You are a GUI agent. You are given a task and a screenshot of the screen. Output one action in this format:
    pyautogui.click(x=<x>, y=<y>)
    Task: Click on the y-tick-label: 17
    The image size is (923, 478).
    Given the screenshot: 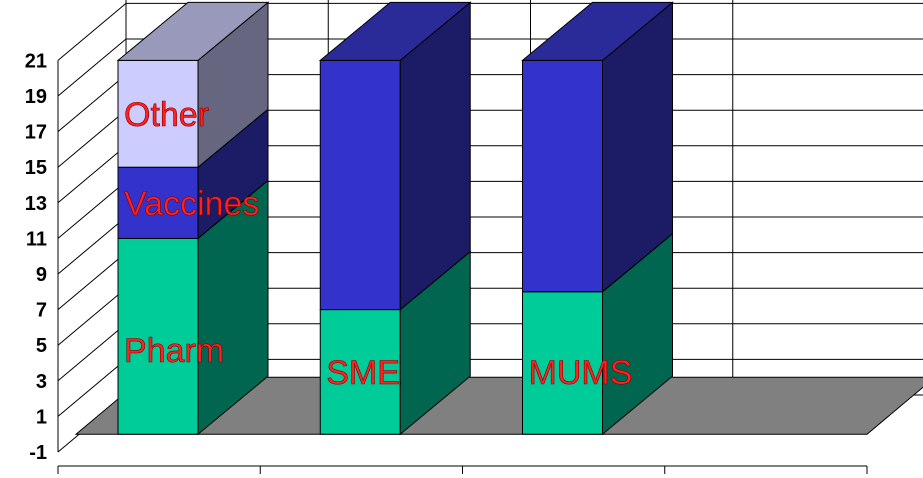 What is the action you would take?
    pyautogui.click(x=36, y=133)
    